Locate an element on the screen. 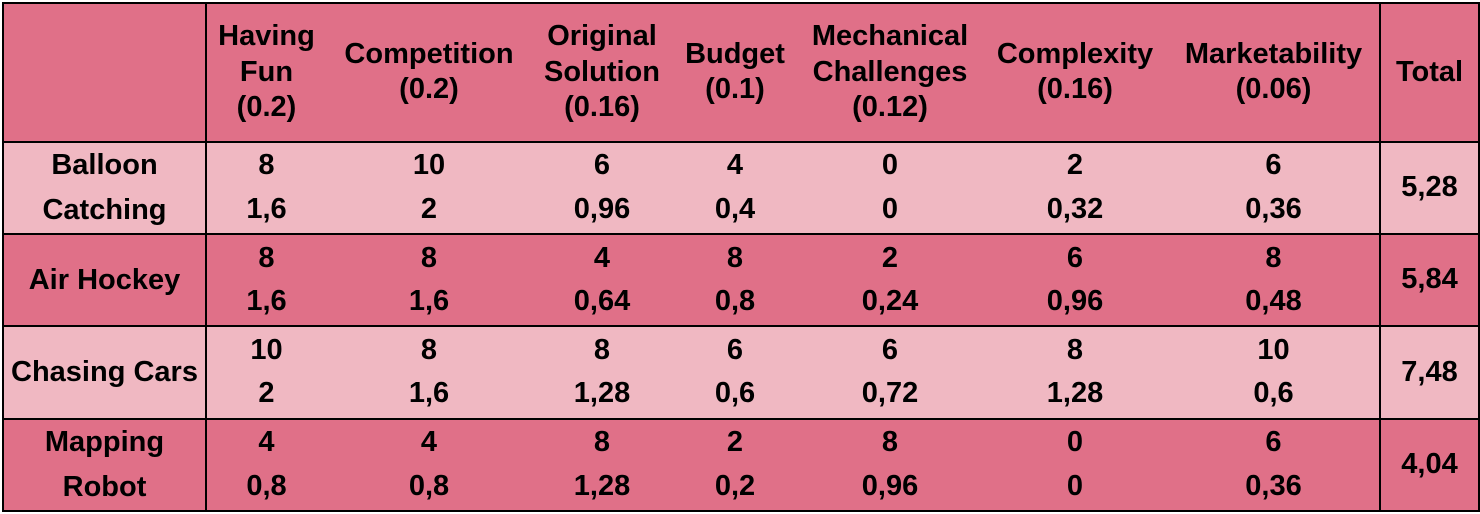 This screenshot has height=514, width=1480. score-cell-marketability: 8 0,48 is located at coordinates (1274, 280).